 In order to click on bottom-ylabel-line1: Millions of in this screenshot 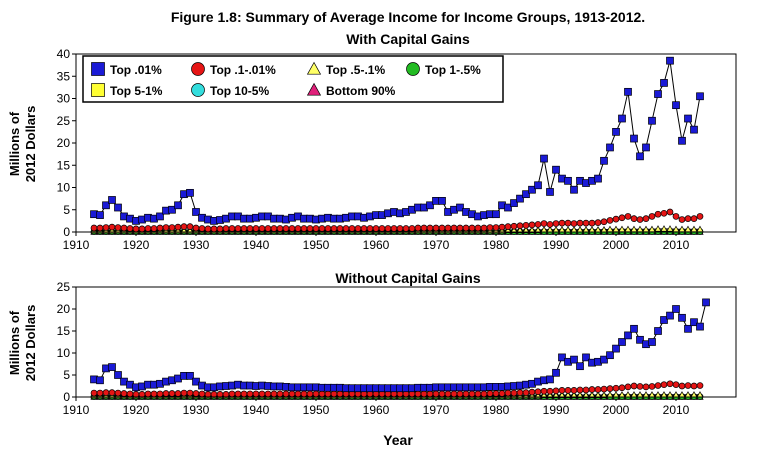, I will do `click(14, 342)`.